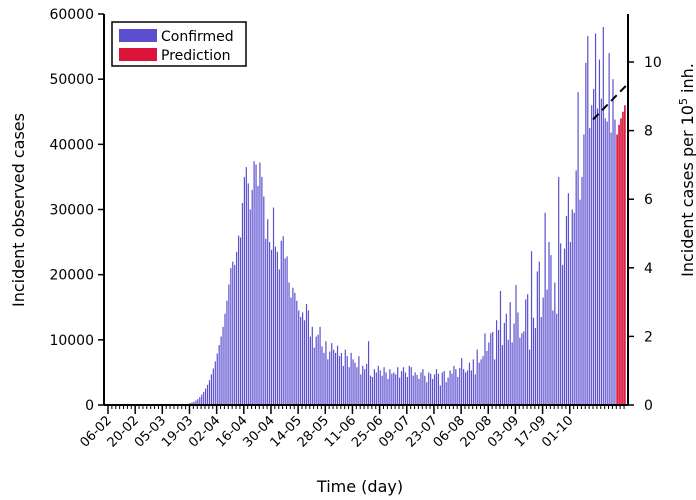 This screenshot has width=696, height=500. I want to click on y2-tick-label: 6, so click(648, 200).